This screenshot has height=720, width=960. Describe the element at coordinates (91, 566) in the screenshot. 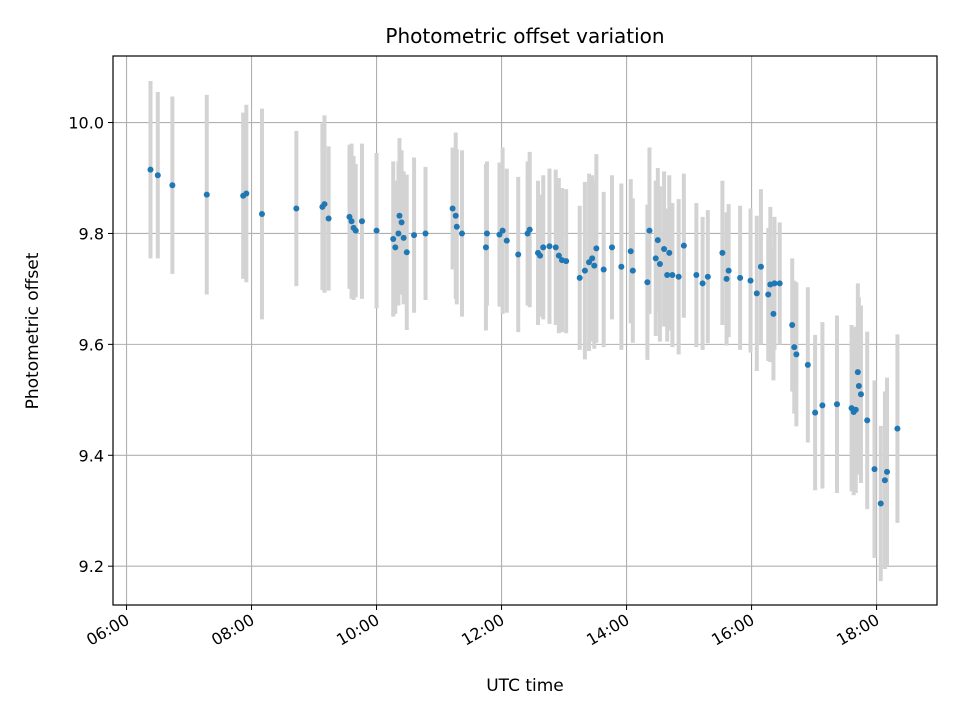

I see `y-tick-label: 9.2` at that location.